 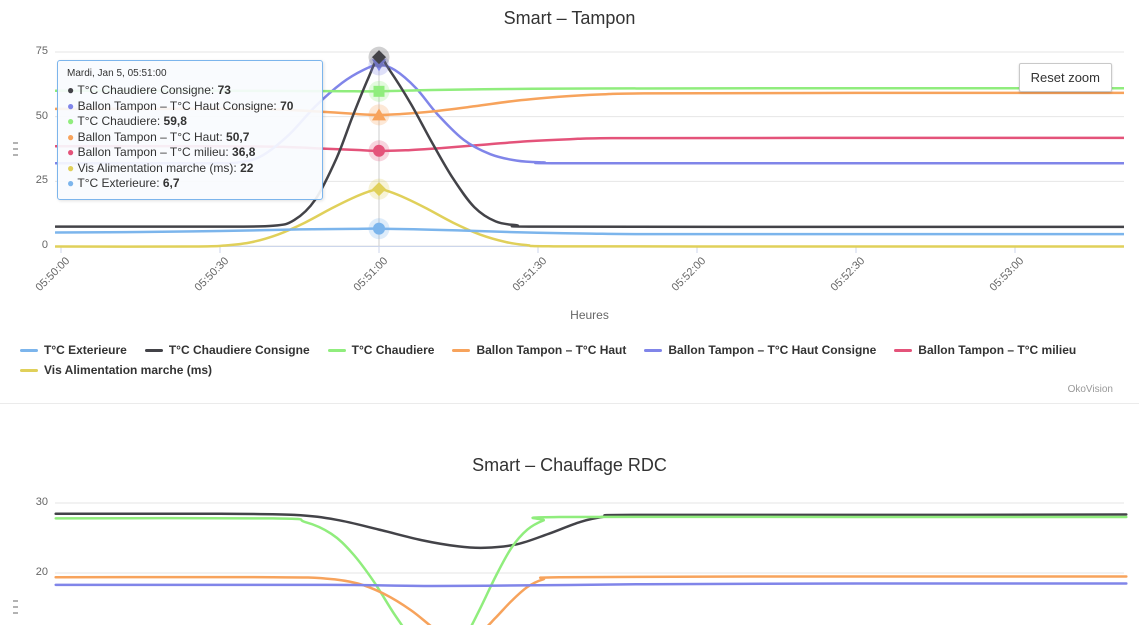 I want to click on legend-item: Ballon Tampon – T°C milieu, so click(x=985, y=350).